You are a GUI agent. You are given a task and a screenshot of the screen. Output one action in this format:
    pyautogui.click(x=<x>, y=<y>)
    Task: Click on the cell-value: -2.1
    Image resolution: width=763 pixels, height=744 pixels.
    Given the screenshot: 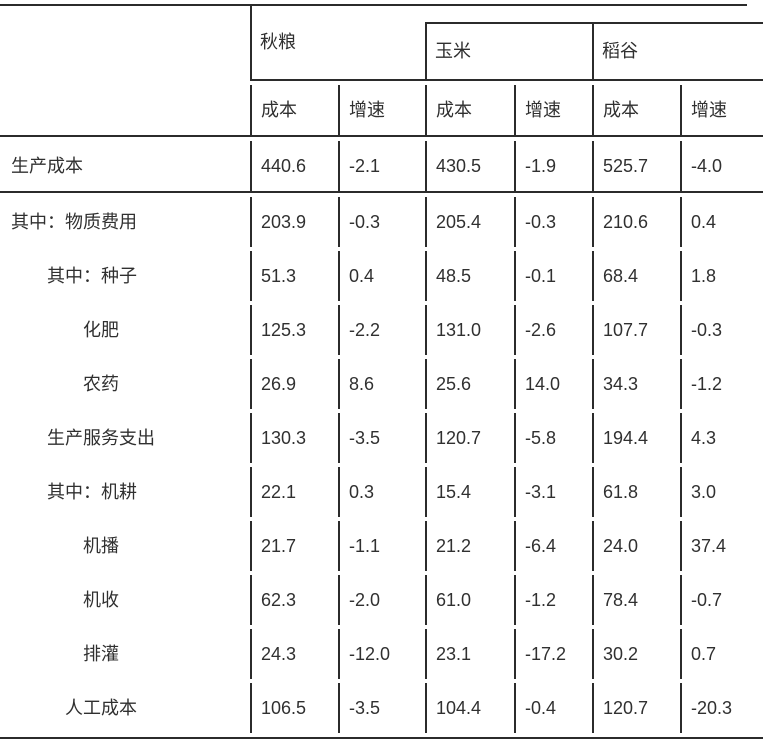 What is the action you would take?
    pyautogui.click(x=381, y=167)
    